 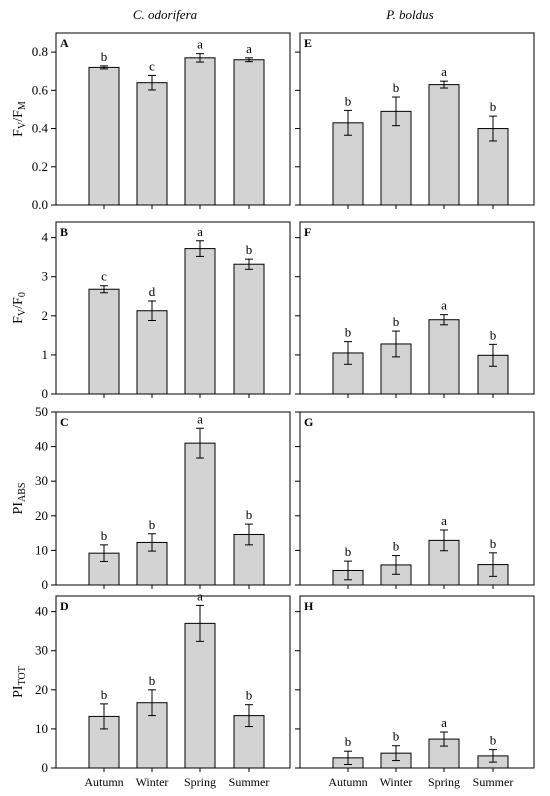 I want to click on panel-label: E, so click(x=308, y=43).